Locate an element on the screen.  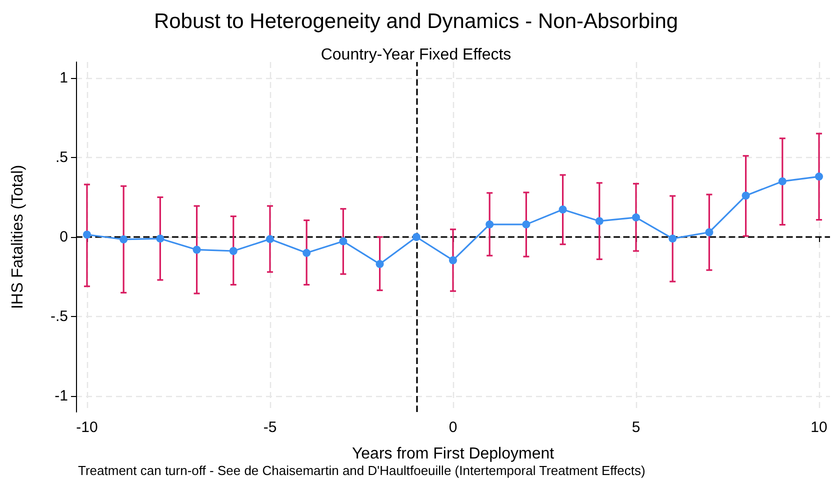
y-tick-label: -1 is located at coordinates (61, 396).